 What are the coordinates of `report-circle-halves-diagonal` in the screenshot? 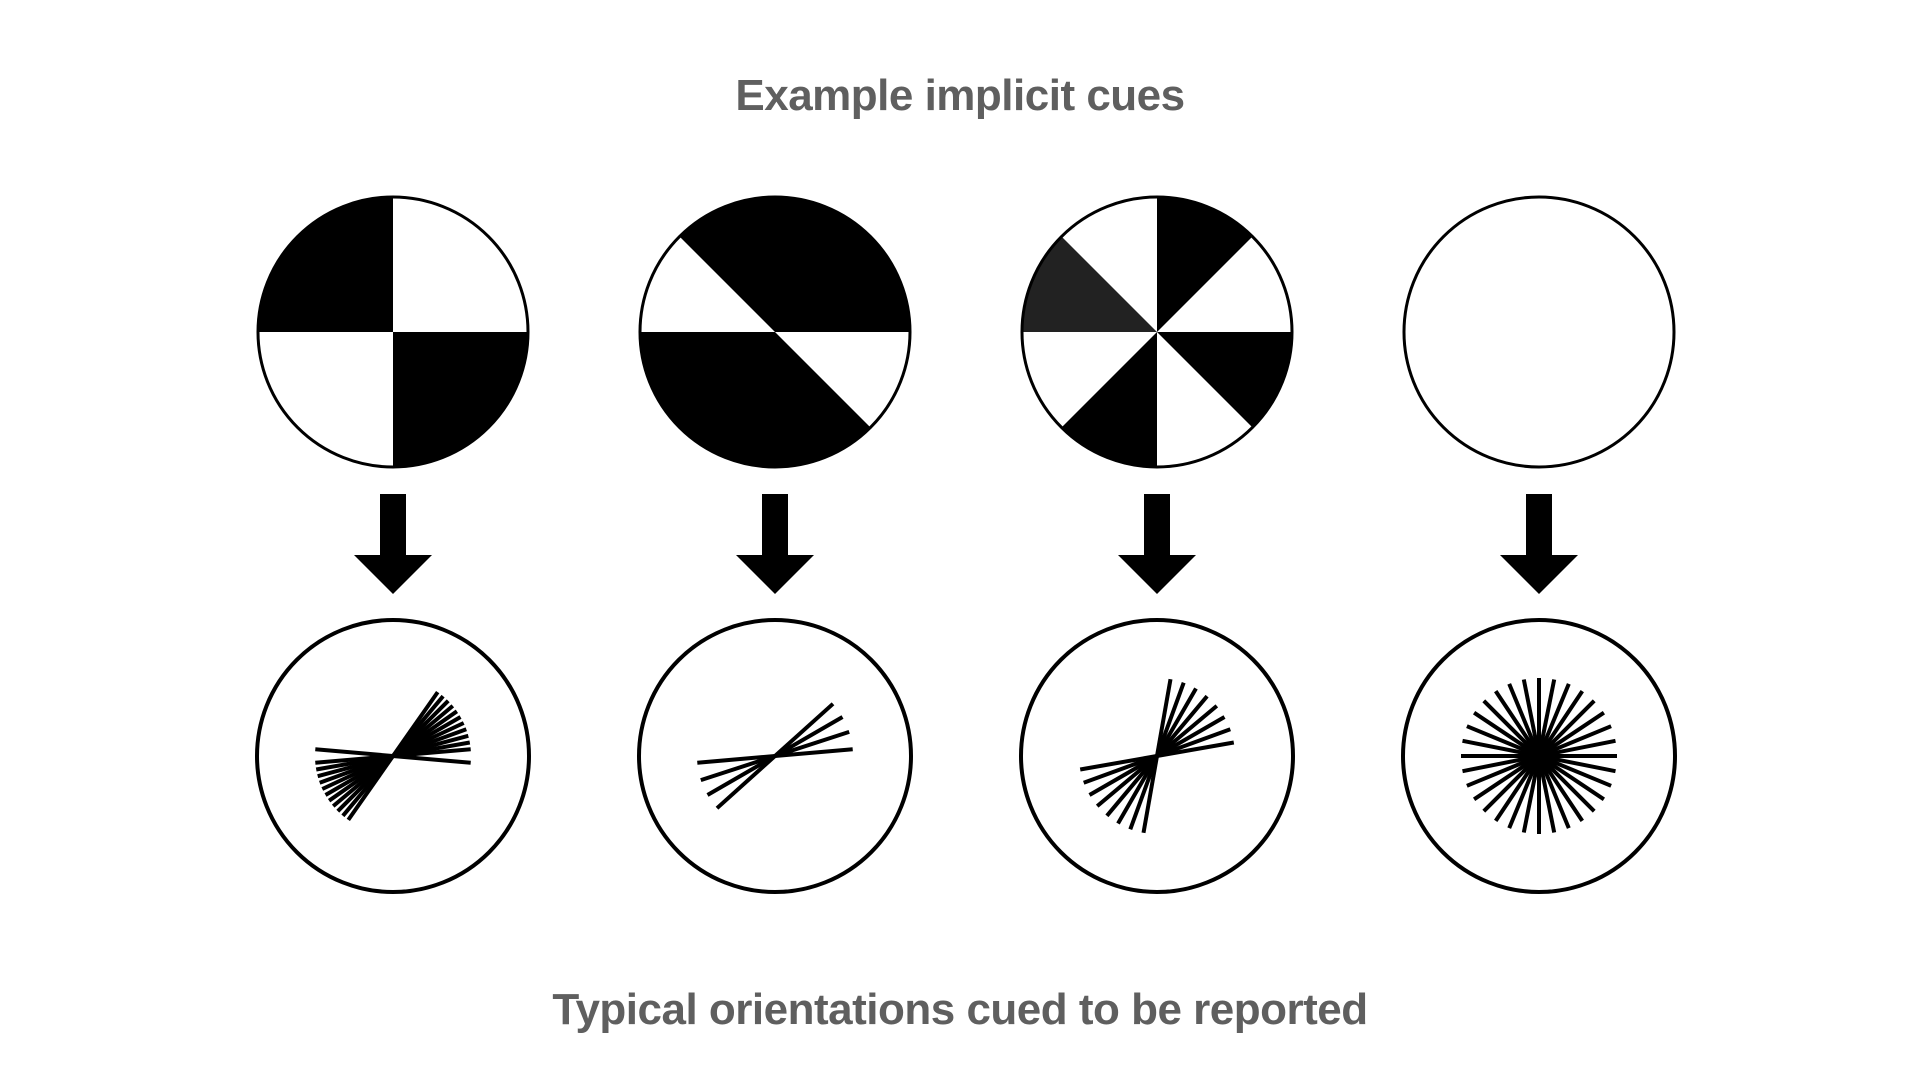 It's located at (775, 756).